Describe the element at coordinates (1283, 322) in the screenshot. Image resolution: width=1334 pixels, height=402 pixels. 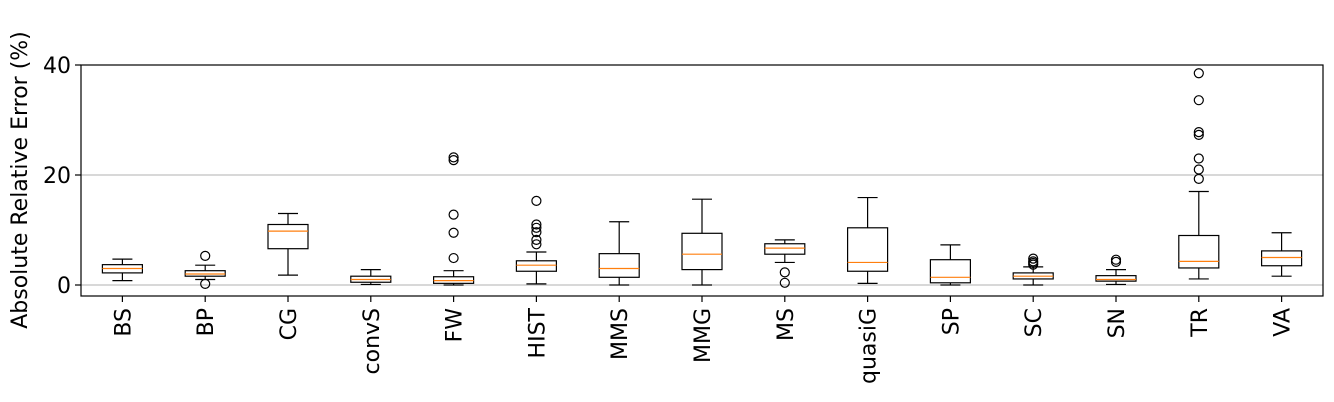
I see `x-tick-label: VA` at that location.